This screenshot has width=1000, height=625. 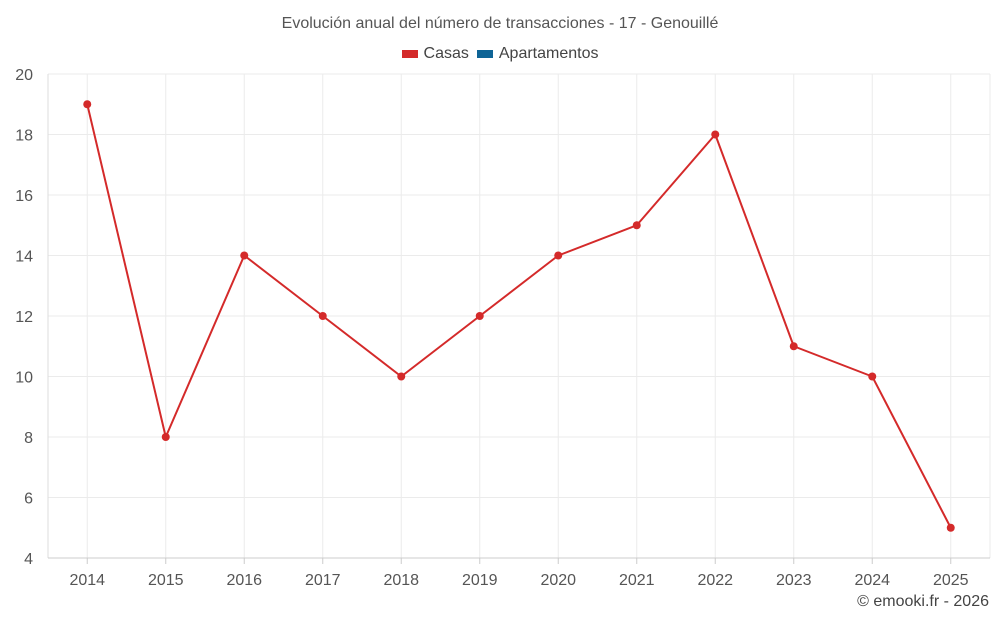 I want to click on legend: Casas Apartamentos, so click(x=500, y=54).